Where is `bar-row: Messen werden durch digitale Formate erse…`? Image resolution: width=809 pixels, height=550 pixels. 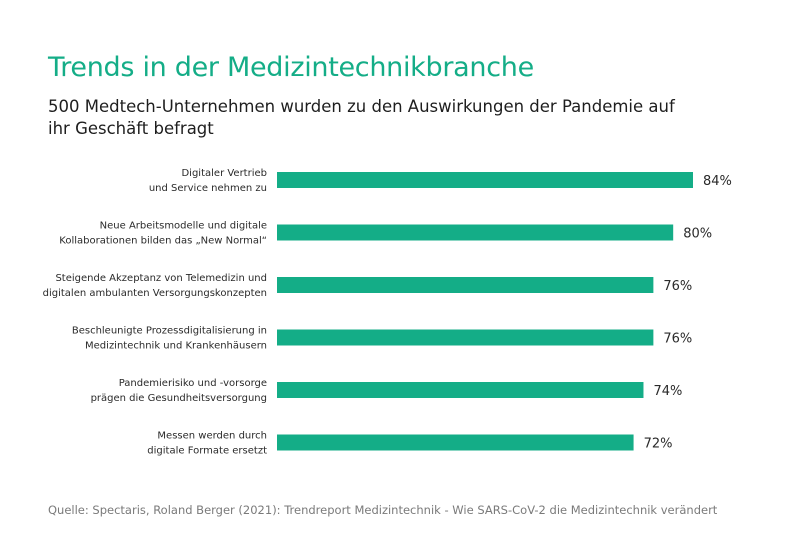
bar-row: Messen werden durch digitale Formate erse… is located at coordinates (409, 444).